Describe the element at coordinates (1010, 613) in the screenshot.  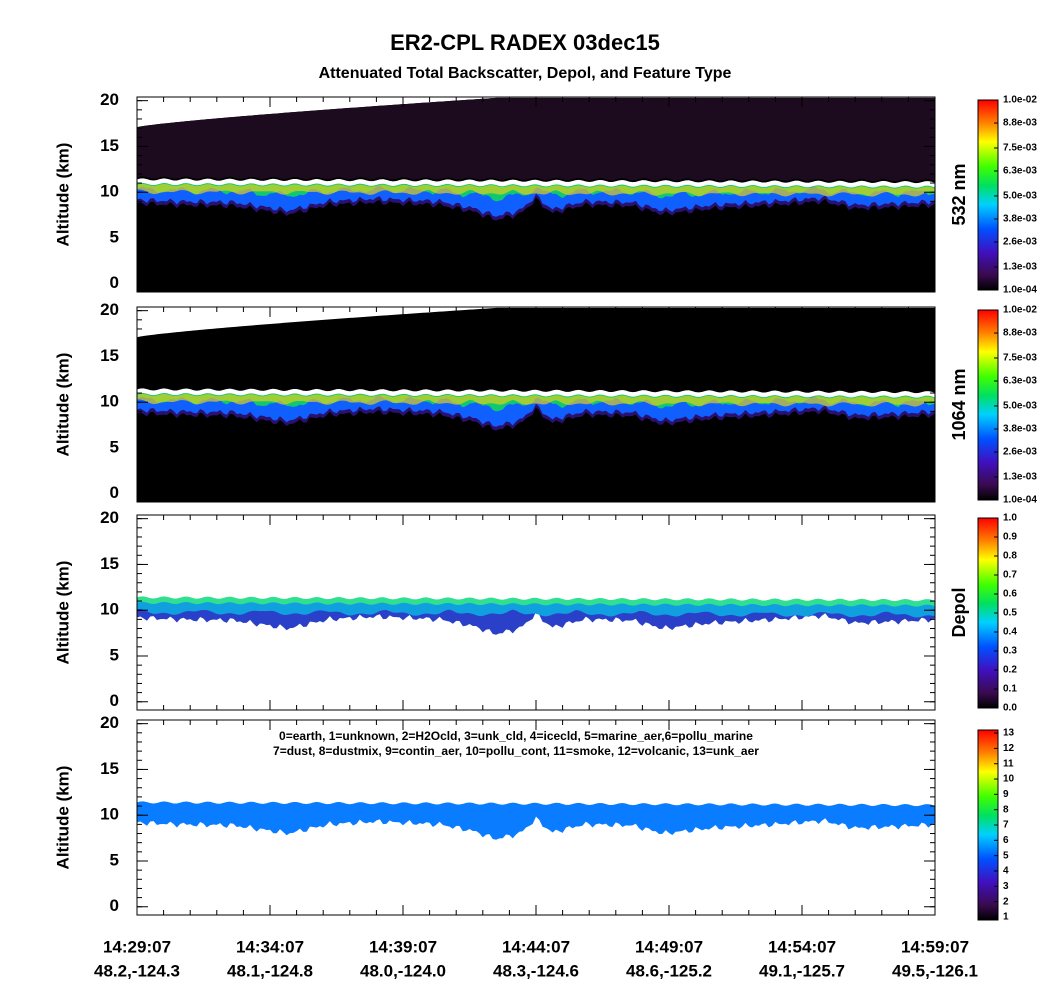
I see `colorbar-tick-label: 0.5` at that location.